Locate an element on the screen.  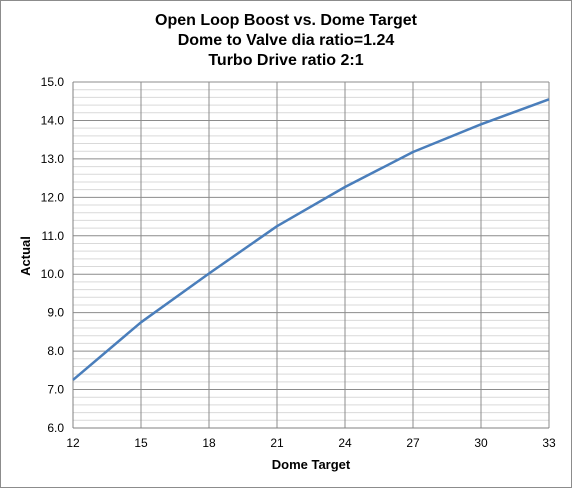
y-tick-label: 8.0 is located at coordinates (55, 351).